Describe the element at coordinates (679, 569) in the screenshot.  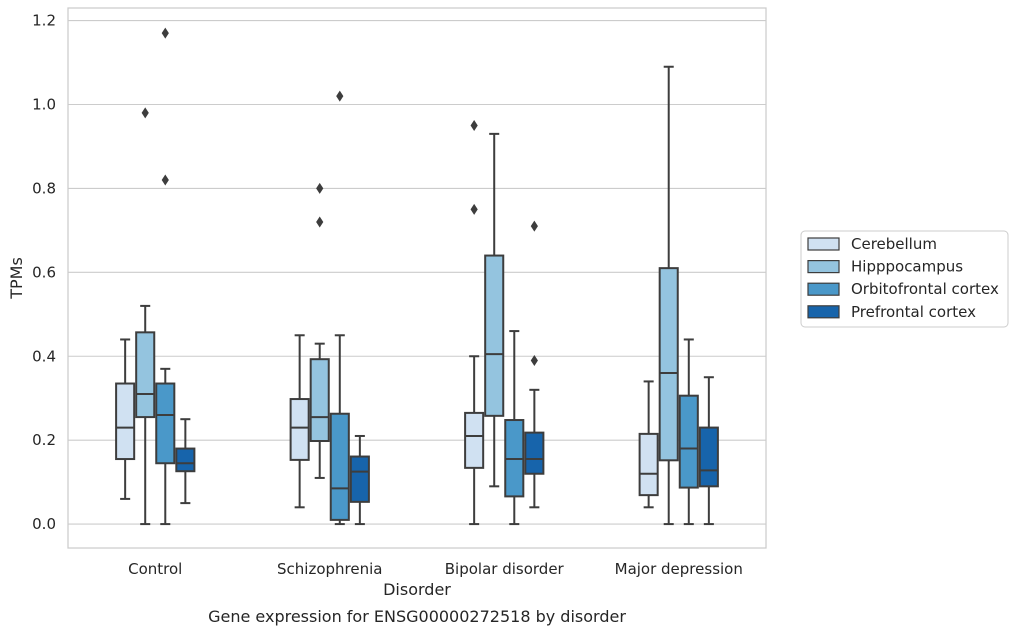
I see `x-tick-label: Major depression` at that location.